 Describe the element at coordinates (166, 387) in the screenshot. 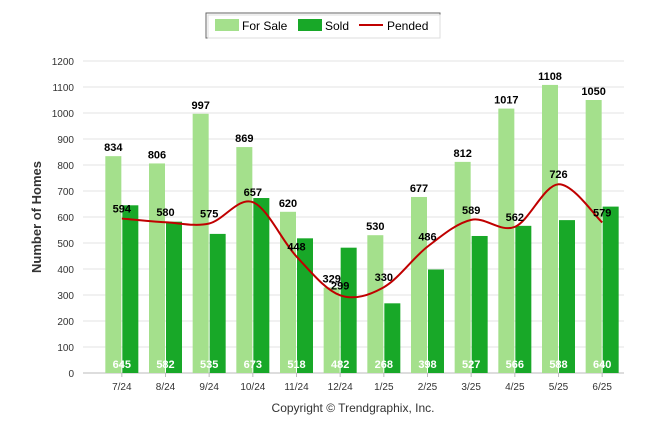

I see `x-tick-label-8-24: 8/24` at that location.